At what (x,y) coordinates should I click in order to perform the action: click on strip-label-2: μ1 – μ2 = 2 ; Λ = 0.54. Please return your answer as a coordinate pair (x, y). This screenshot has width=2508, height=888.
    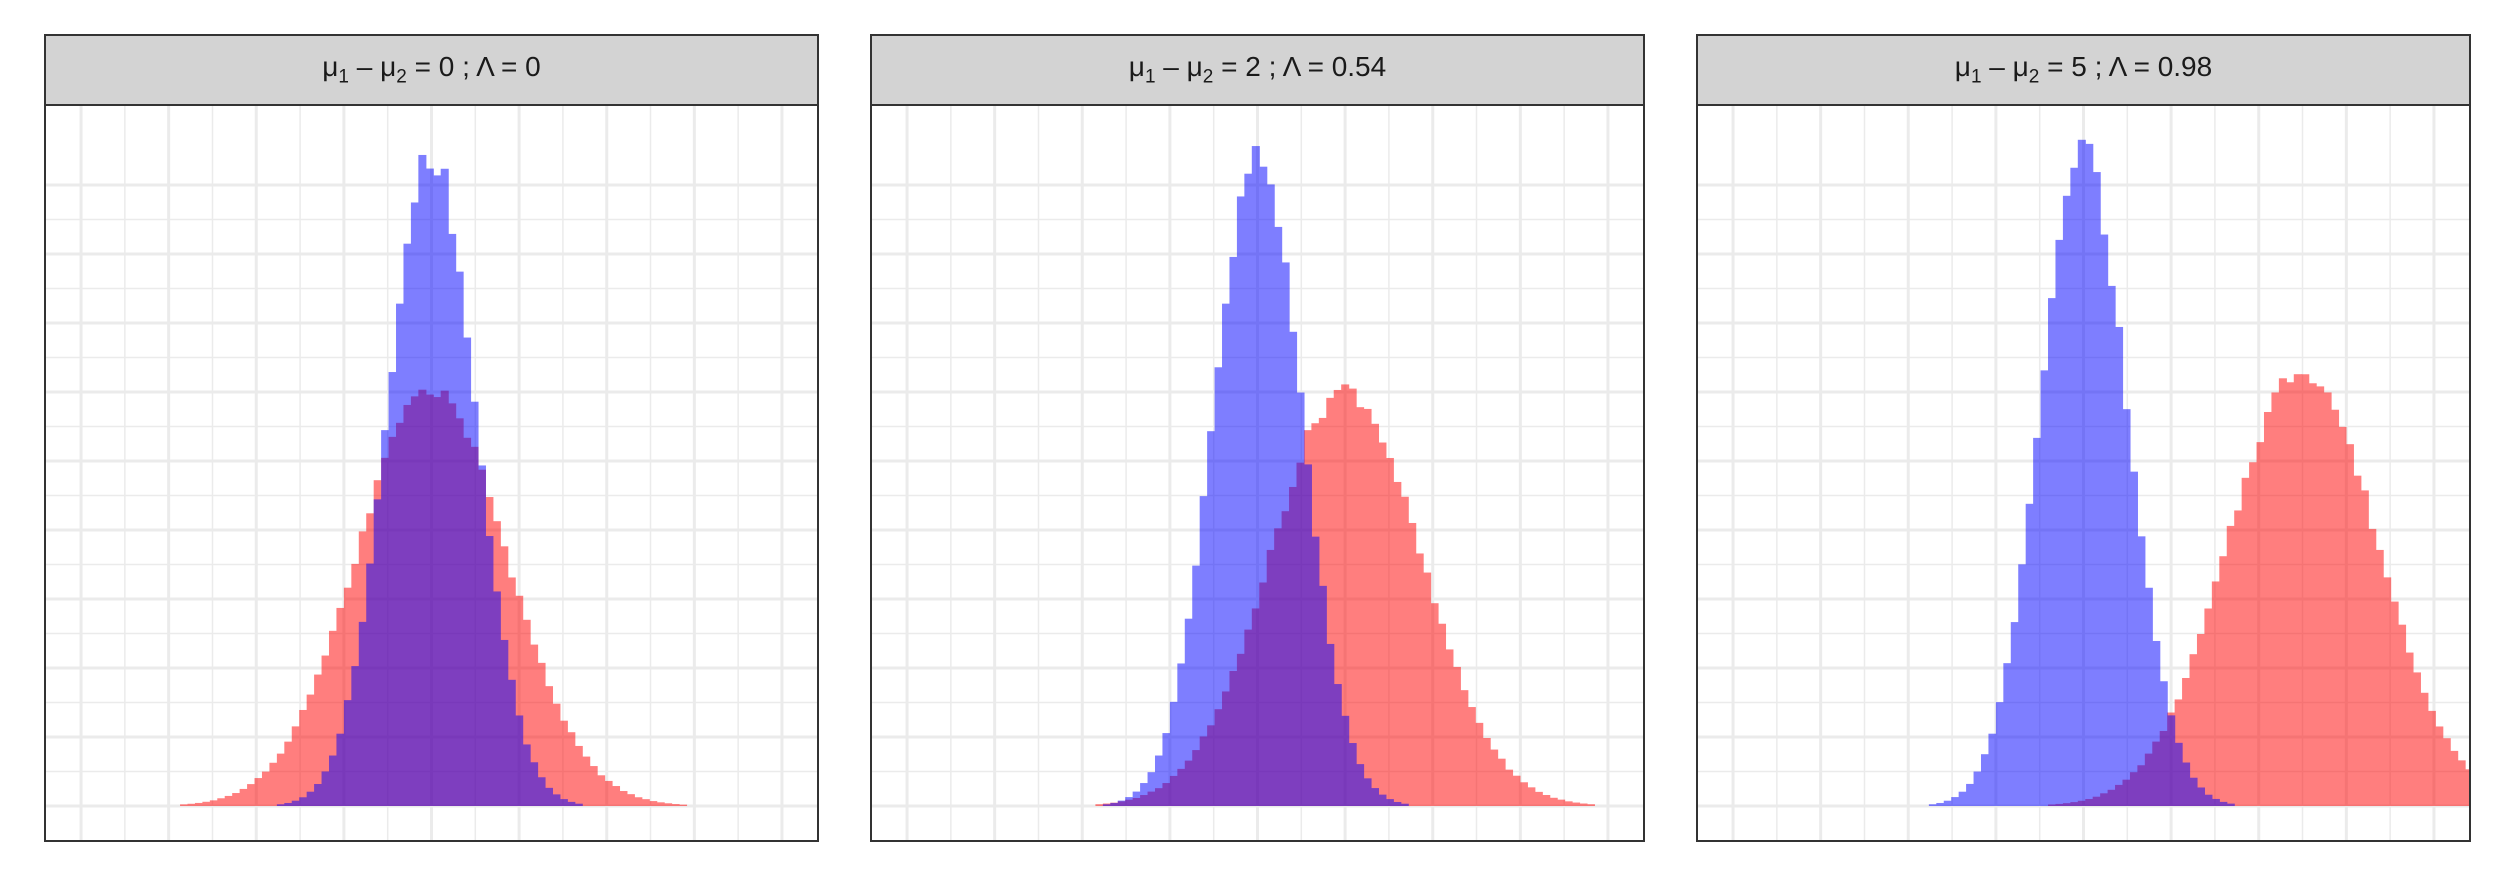
    Looking at the image, I should click on (1257, 69).